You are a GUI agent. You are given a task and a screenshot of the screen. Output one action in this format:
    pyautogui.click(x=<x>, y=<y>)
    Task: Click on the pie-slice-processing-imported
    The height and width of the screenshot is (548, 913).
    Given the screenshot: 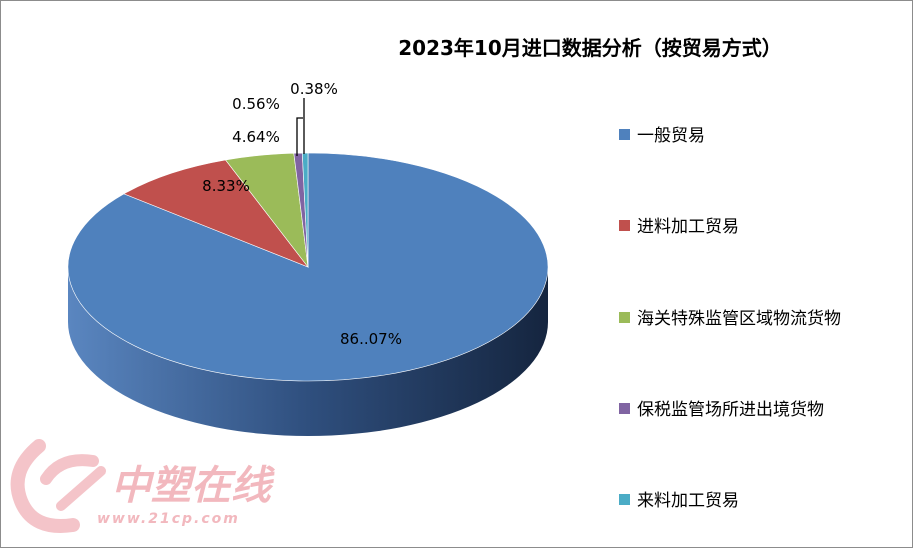 What is the action you would take?
    pyautogui.click(x=216, y=213)
    